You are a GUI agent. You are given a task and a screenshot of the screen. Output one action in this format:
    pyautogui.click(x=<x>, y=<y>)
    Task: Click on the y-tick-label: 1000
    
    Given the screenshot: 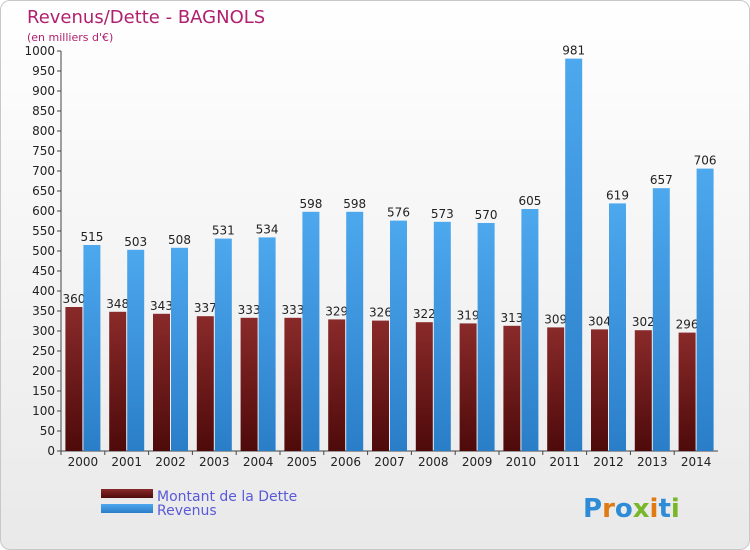 What is the action you would take?
    pyautogui.click(x=39, y=51)
    